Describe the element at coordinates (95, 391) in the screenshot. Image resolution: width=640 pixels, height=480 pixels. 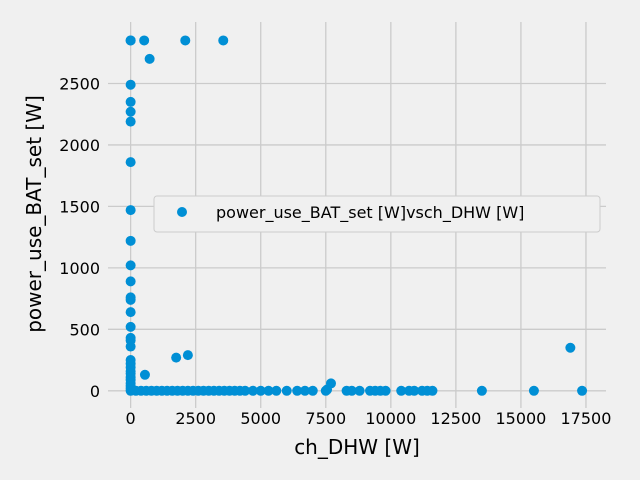
I see `y-tick-label: 0` at that location.